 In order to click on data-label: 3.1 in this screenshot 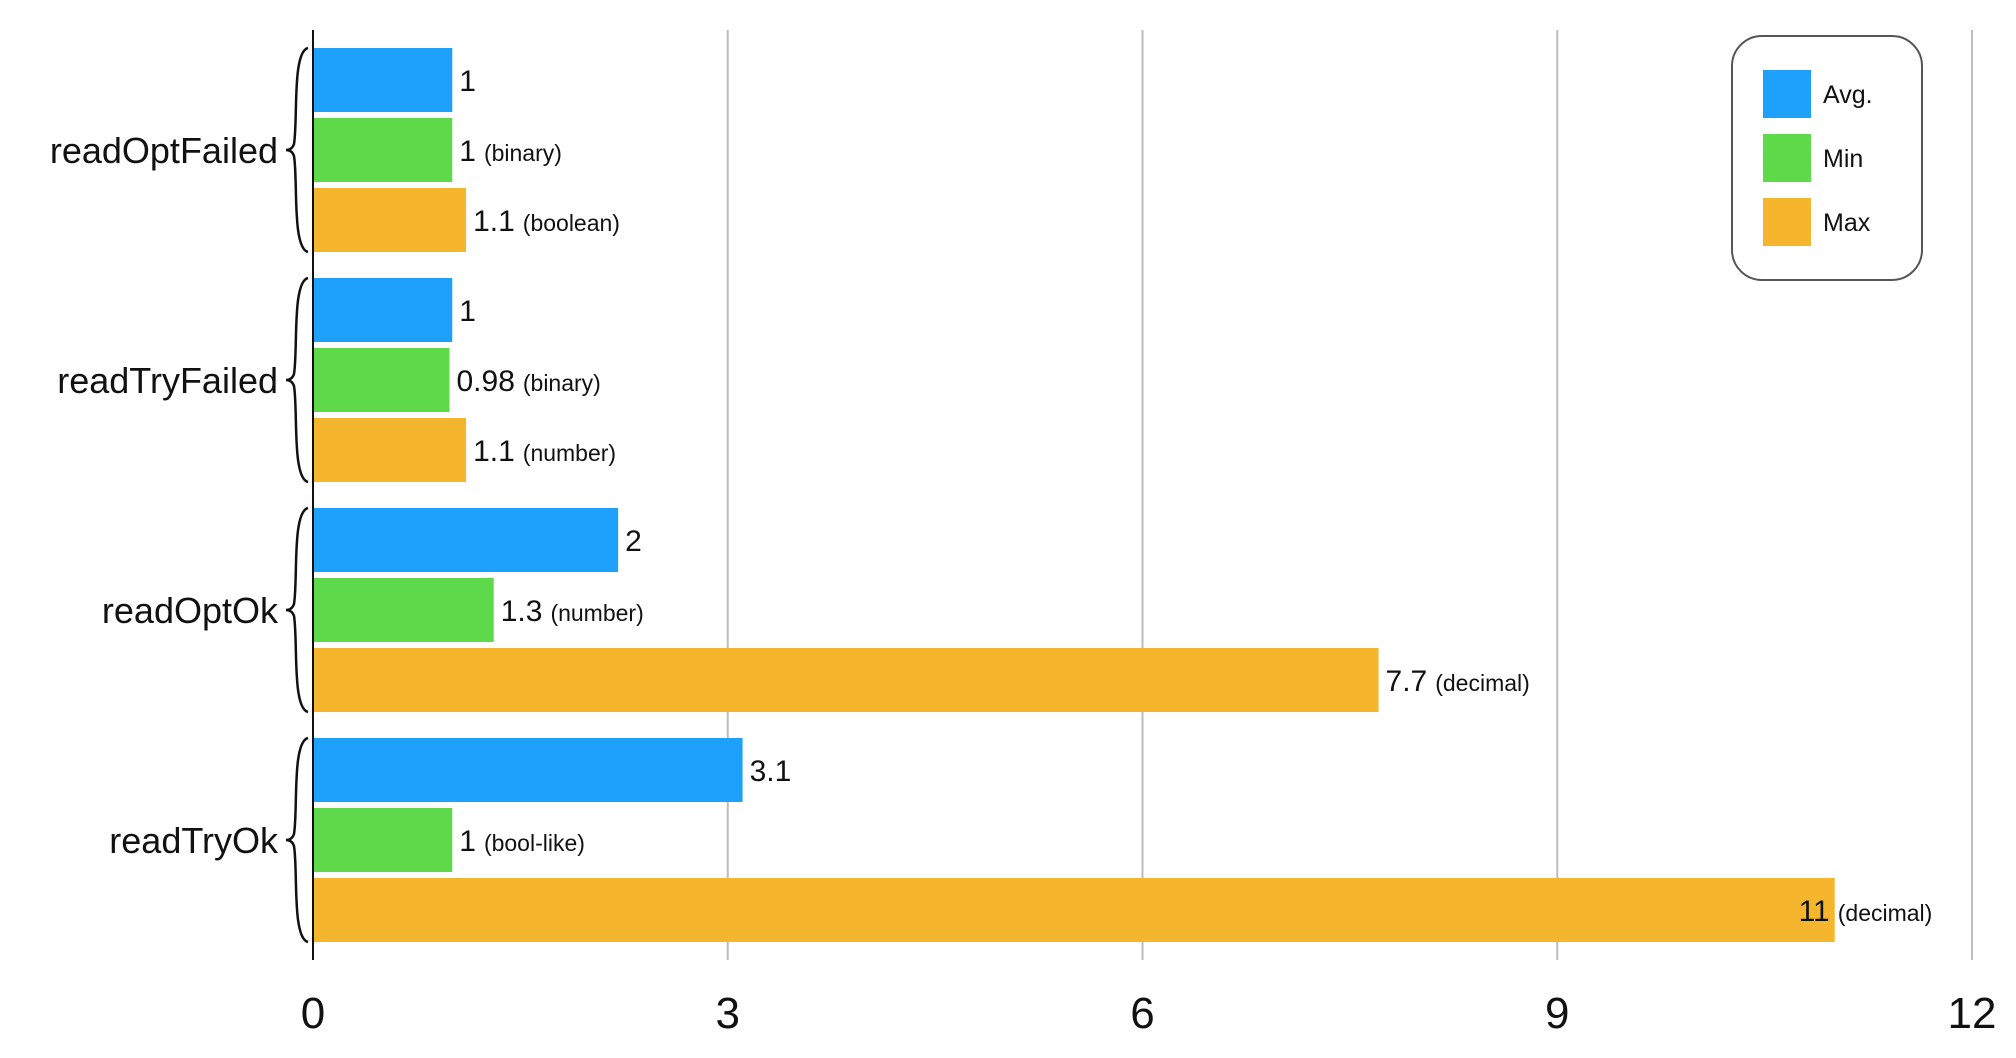, I will do `click(771, 771)`.